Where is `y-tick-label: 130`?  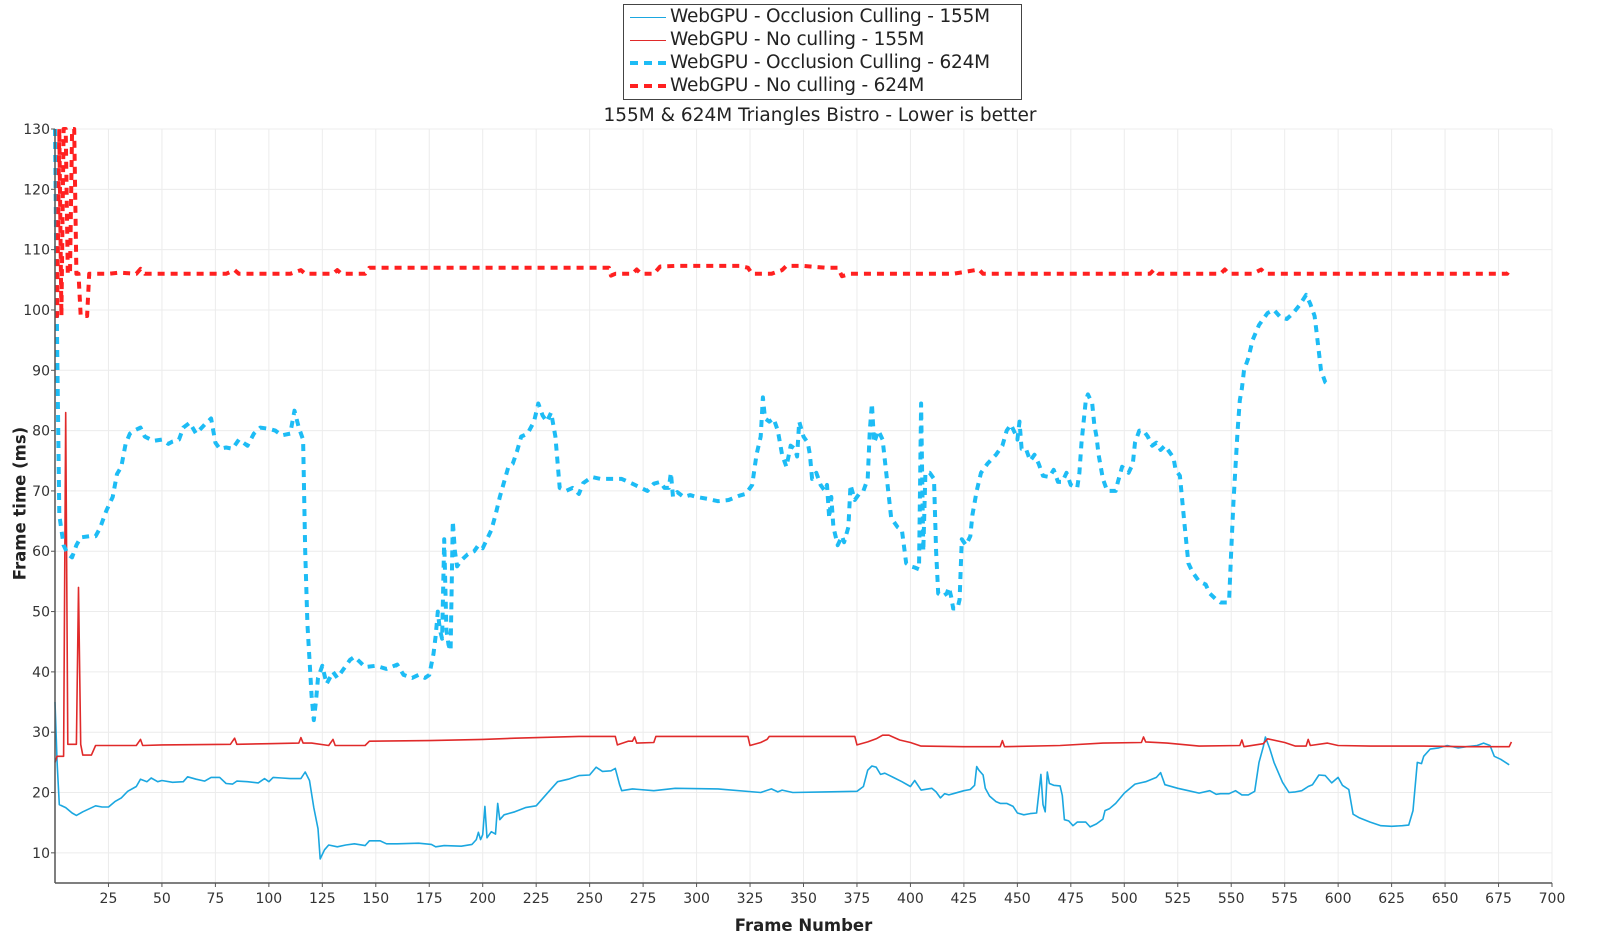
y-tick-label: 130 is located at coordinates (36, 130).